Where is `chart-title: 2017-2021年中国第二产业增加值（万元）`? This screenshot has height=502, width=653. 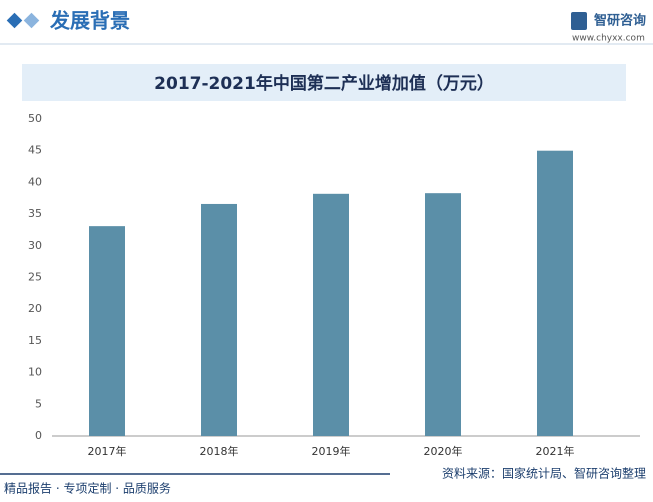 chart-title: 2017-2021年中国第二产业增加值（万元） is located at coordinates (324, 83).